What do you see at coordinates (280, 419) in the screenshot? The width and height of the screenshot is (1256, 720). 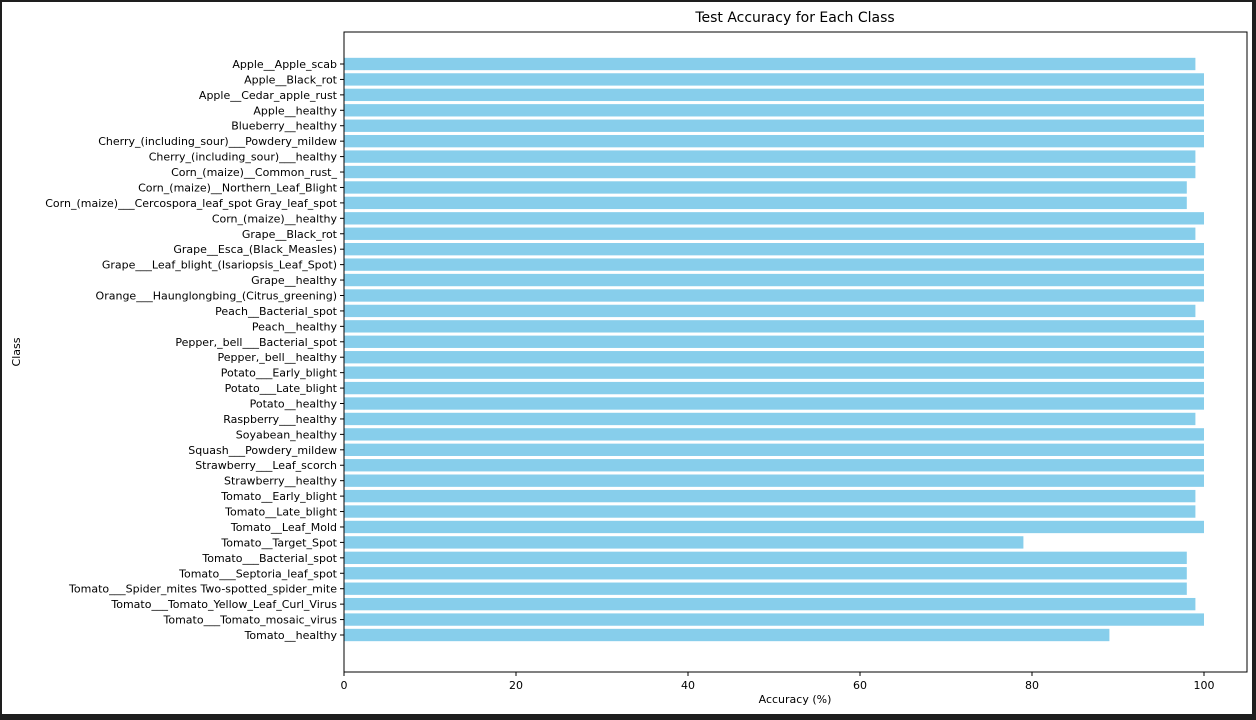 I see `y-tick-label: Raspberry___healthy` at bounding box center [280, 419].